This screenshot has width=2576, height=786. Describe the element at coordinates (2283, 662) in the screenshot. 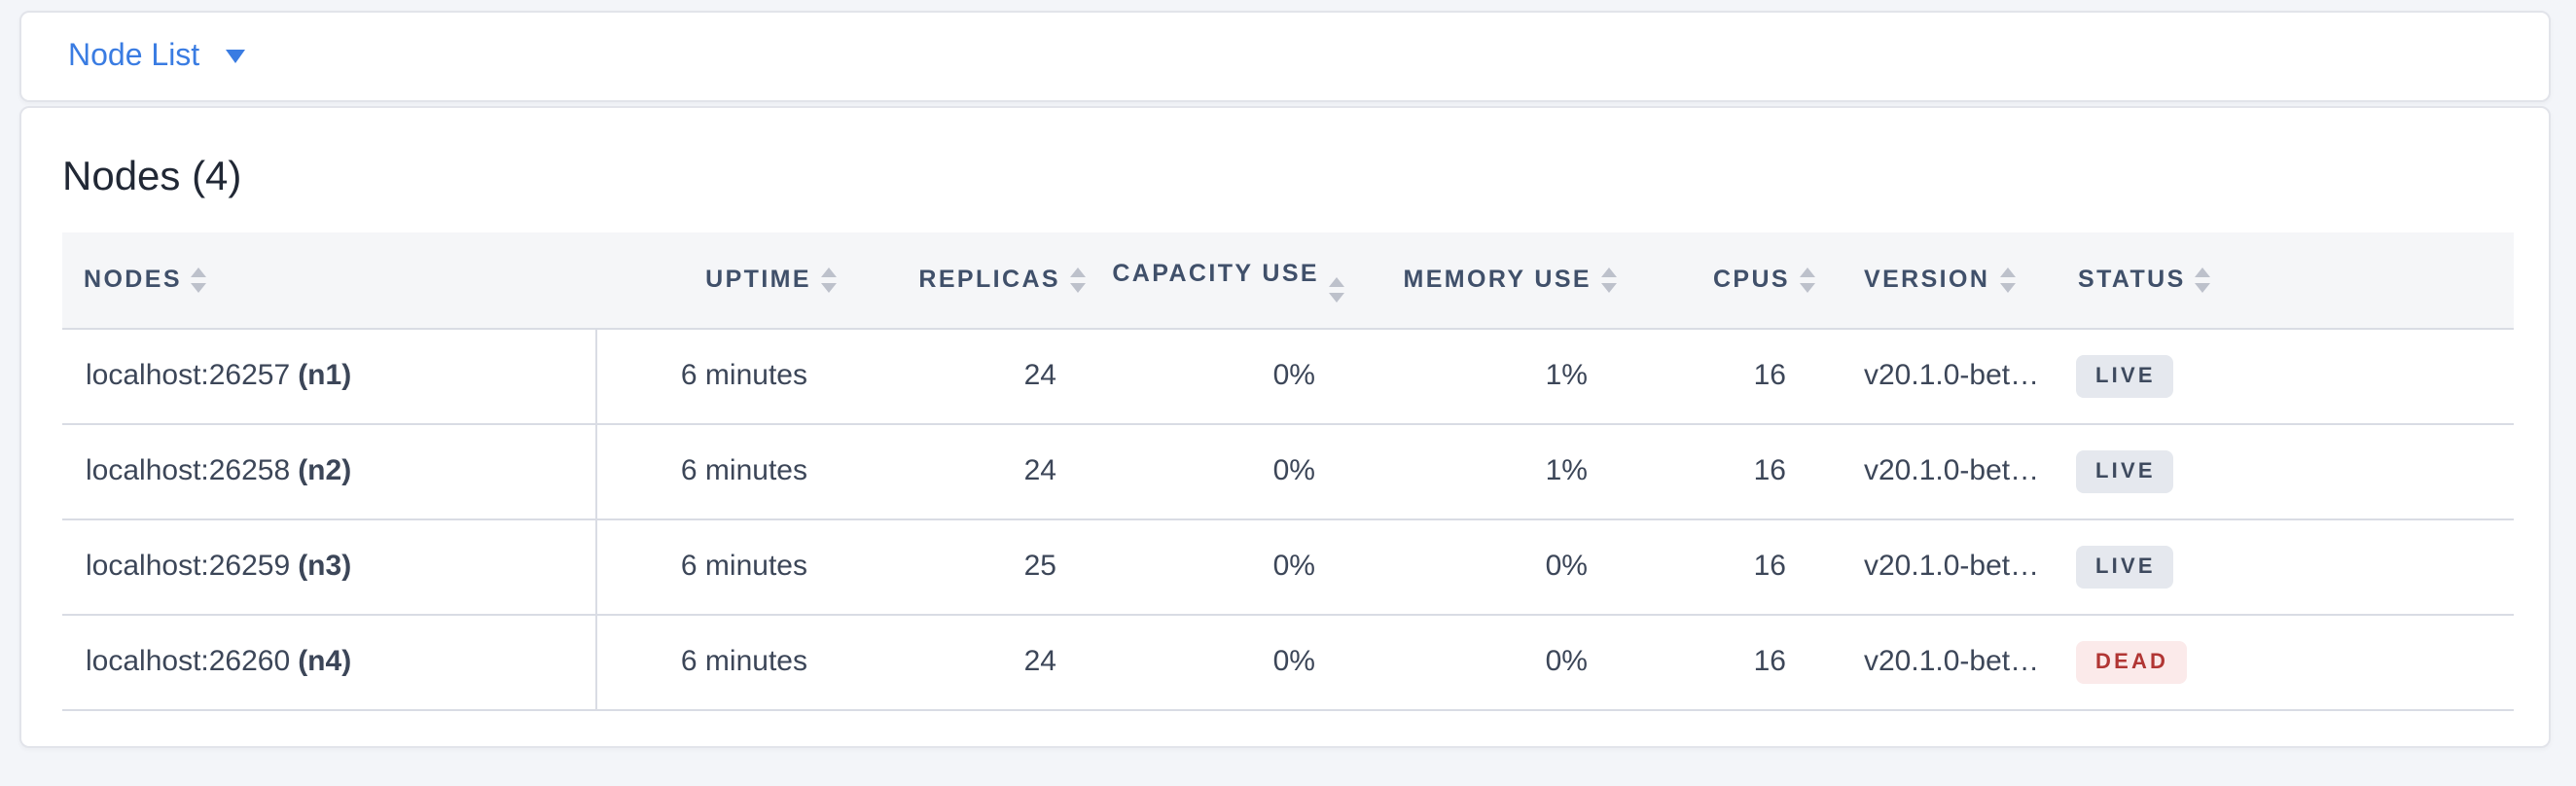

I see `cell-status: DEAD` at that location.